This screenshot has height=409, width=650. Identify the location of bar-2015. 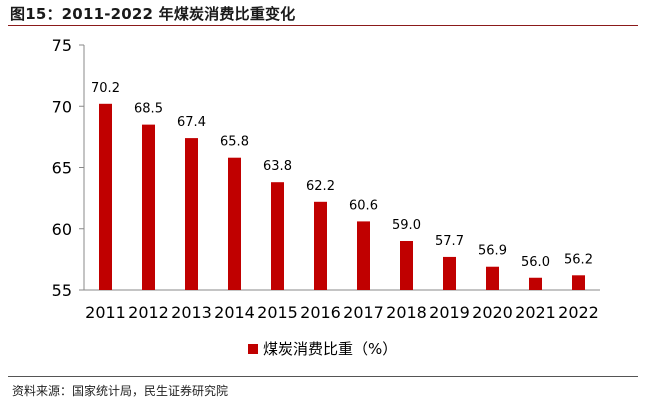
(277, 236).